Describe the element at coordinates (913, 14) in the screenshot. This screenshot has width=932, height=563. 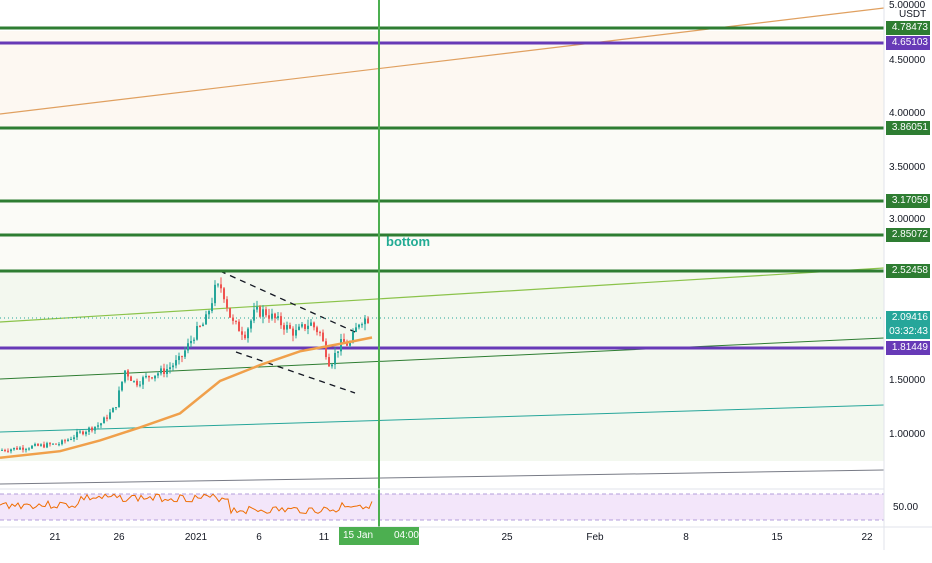
I see `currency-label: USDT` at that location.